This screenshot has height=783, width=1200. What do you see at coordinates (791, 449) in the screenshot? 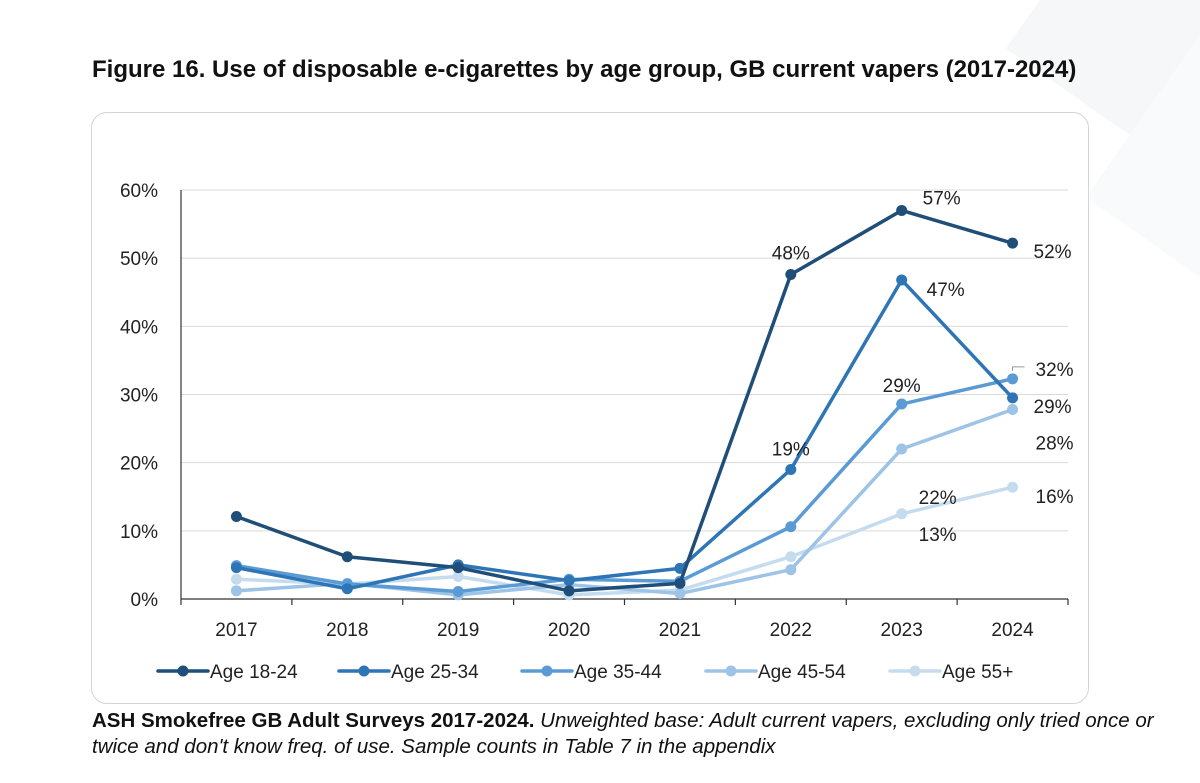
I see `data-label: 19%` at bounding box center [791, 449].